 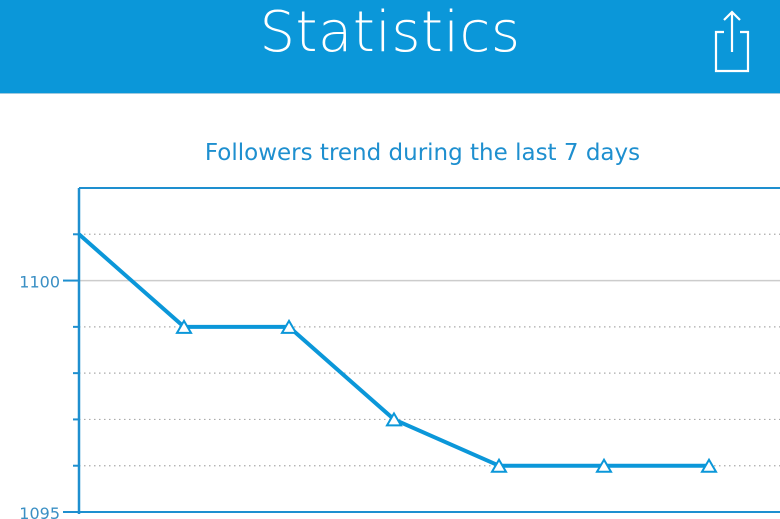 What do you see at coordinates (732, 42) in the screenshot?
I see `share-icon` at bounding box center [732, 42].